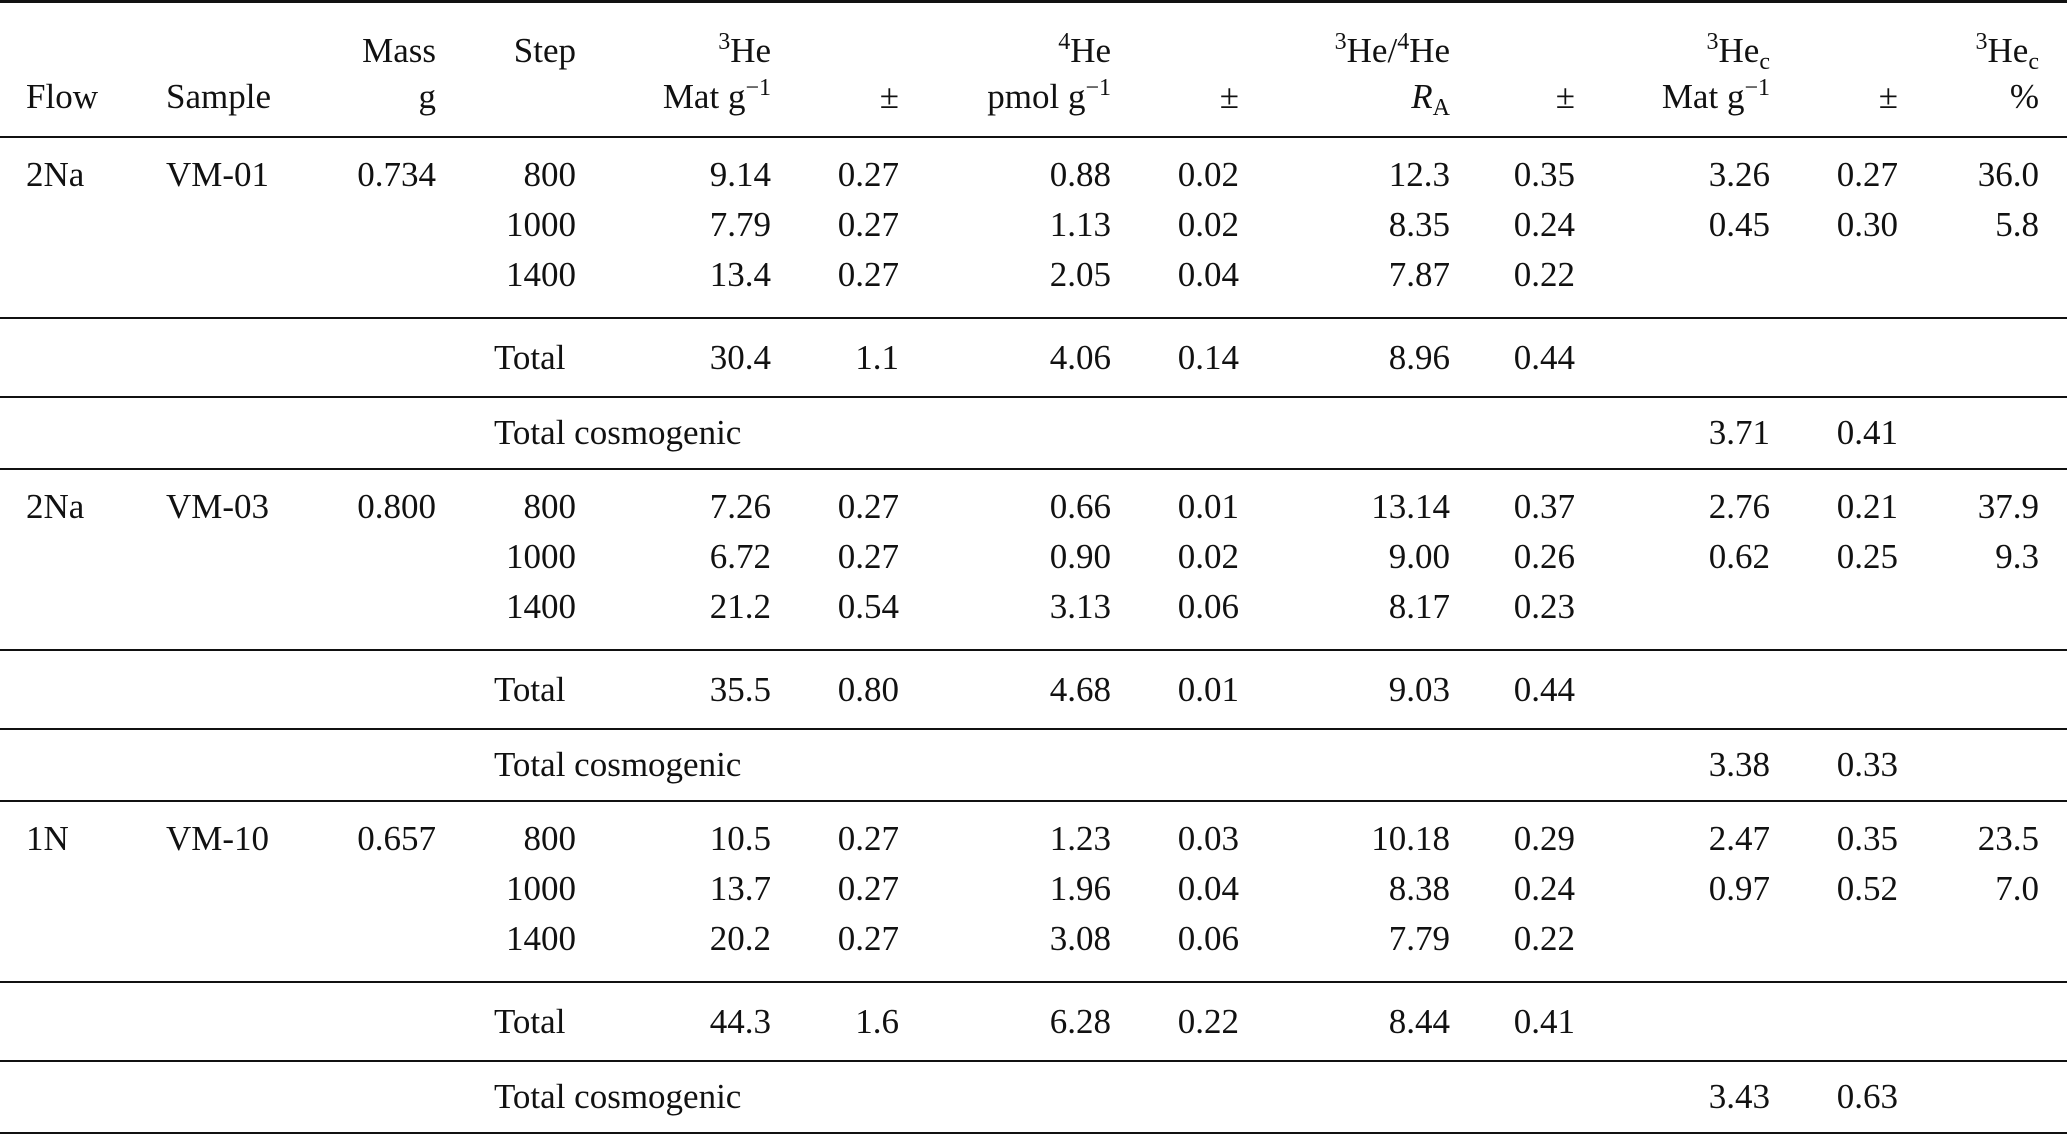 The width and height of the screenshot is (2067, 1144). What do you see at coordinates (740, 174) in the screenshot?
I see `he3-cell: 9.14` at bounding box center [740, 174].